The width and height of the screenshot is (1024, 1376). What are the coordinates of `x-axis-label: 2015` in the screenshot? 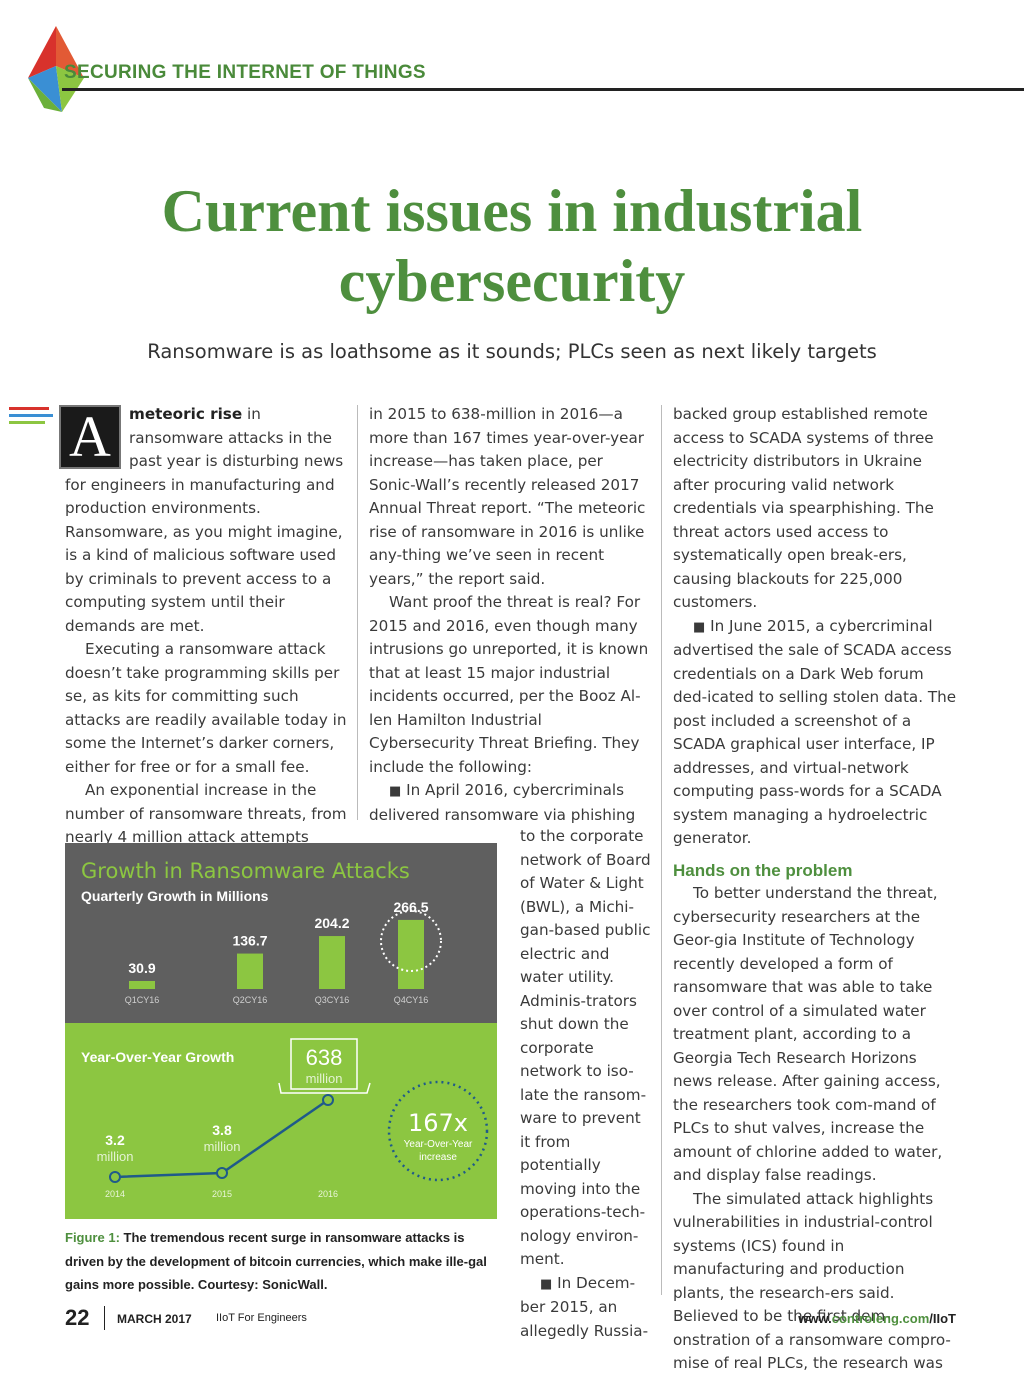 It's located at (222, 1194).